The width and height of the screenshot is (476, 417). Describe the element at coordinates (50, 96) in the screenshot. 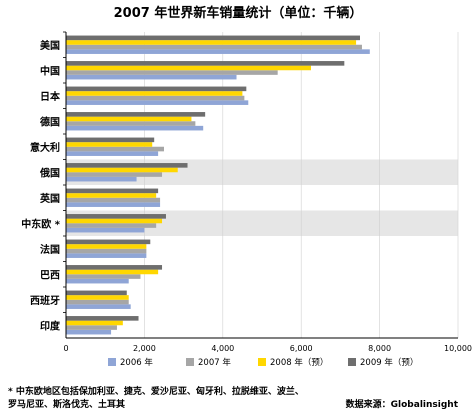

I see `category-label: 日本` at that location.